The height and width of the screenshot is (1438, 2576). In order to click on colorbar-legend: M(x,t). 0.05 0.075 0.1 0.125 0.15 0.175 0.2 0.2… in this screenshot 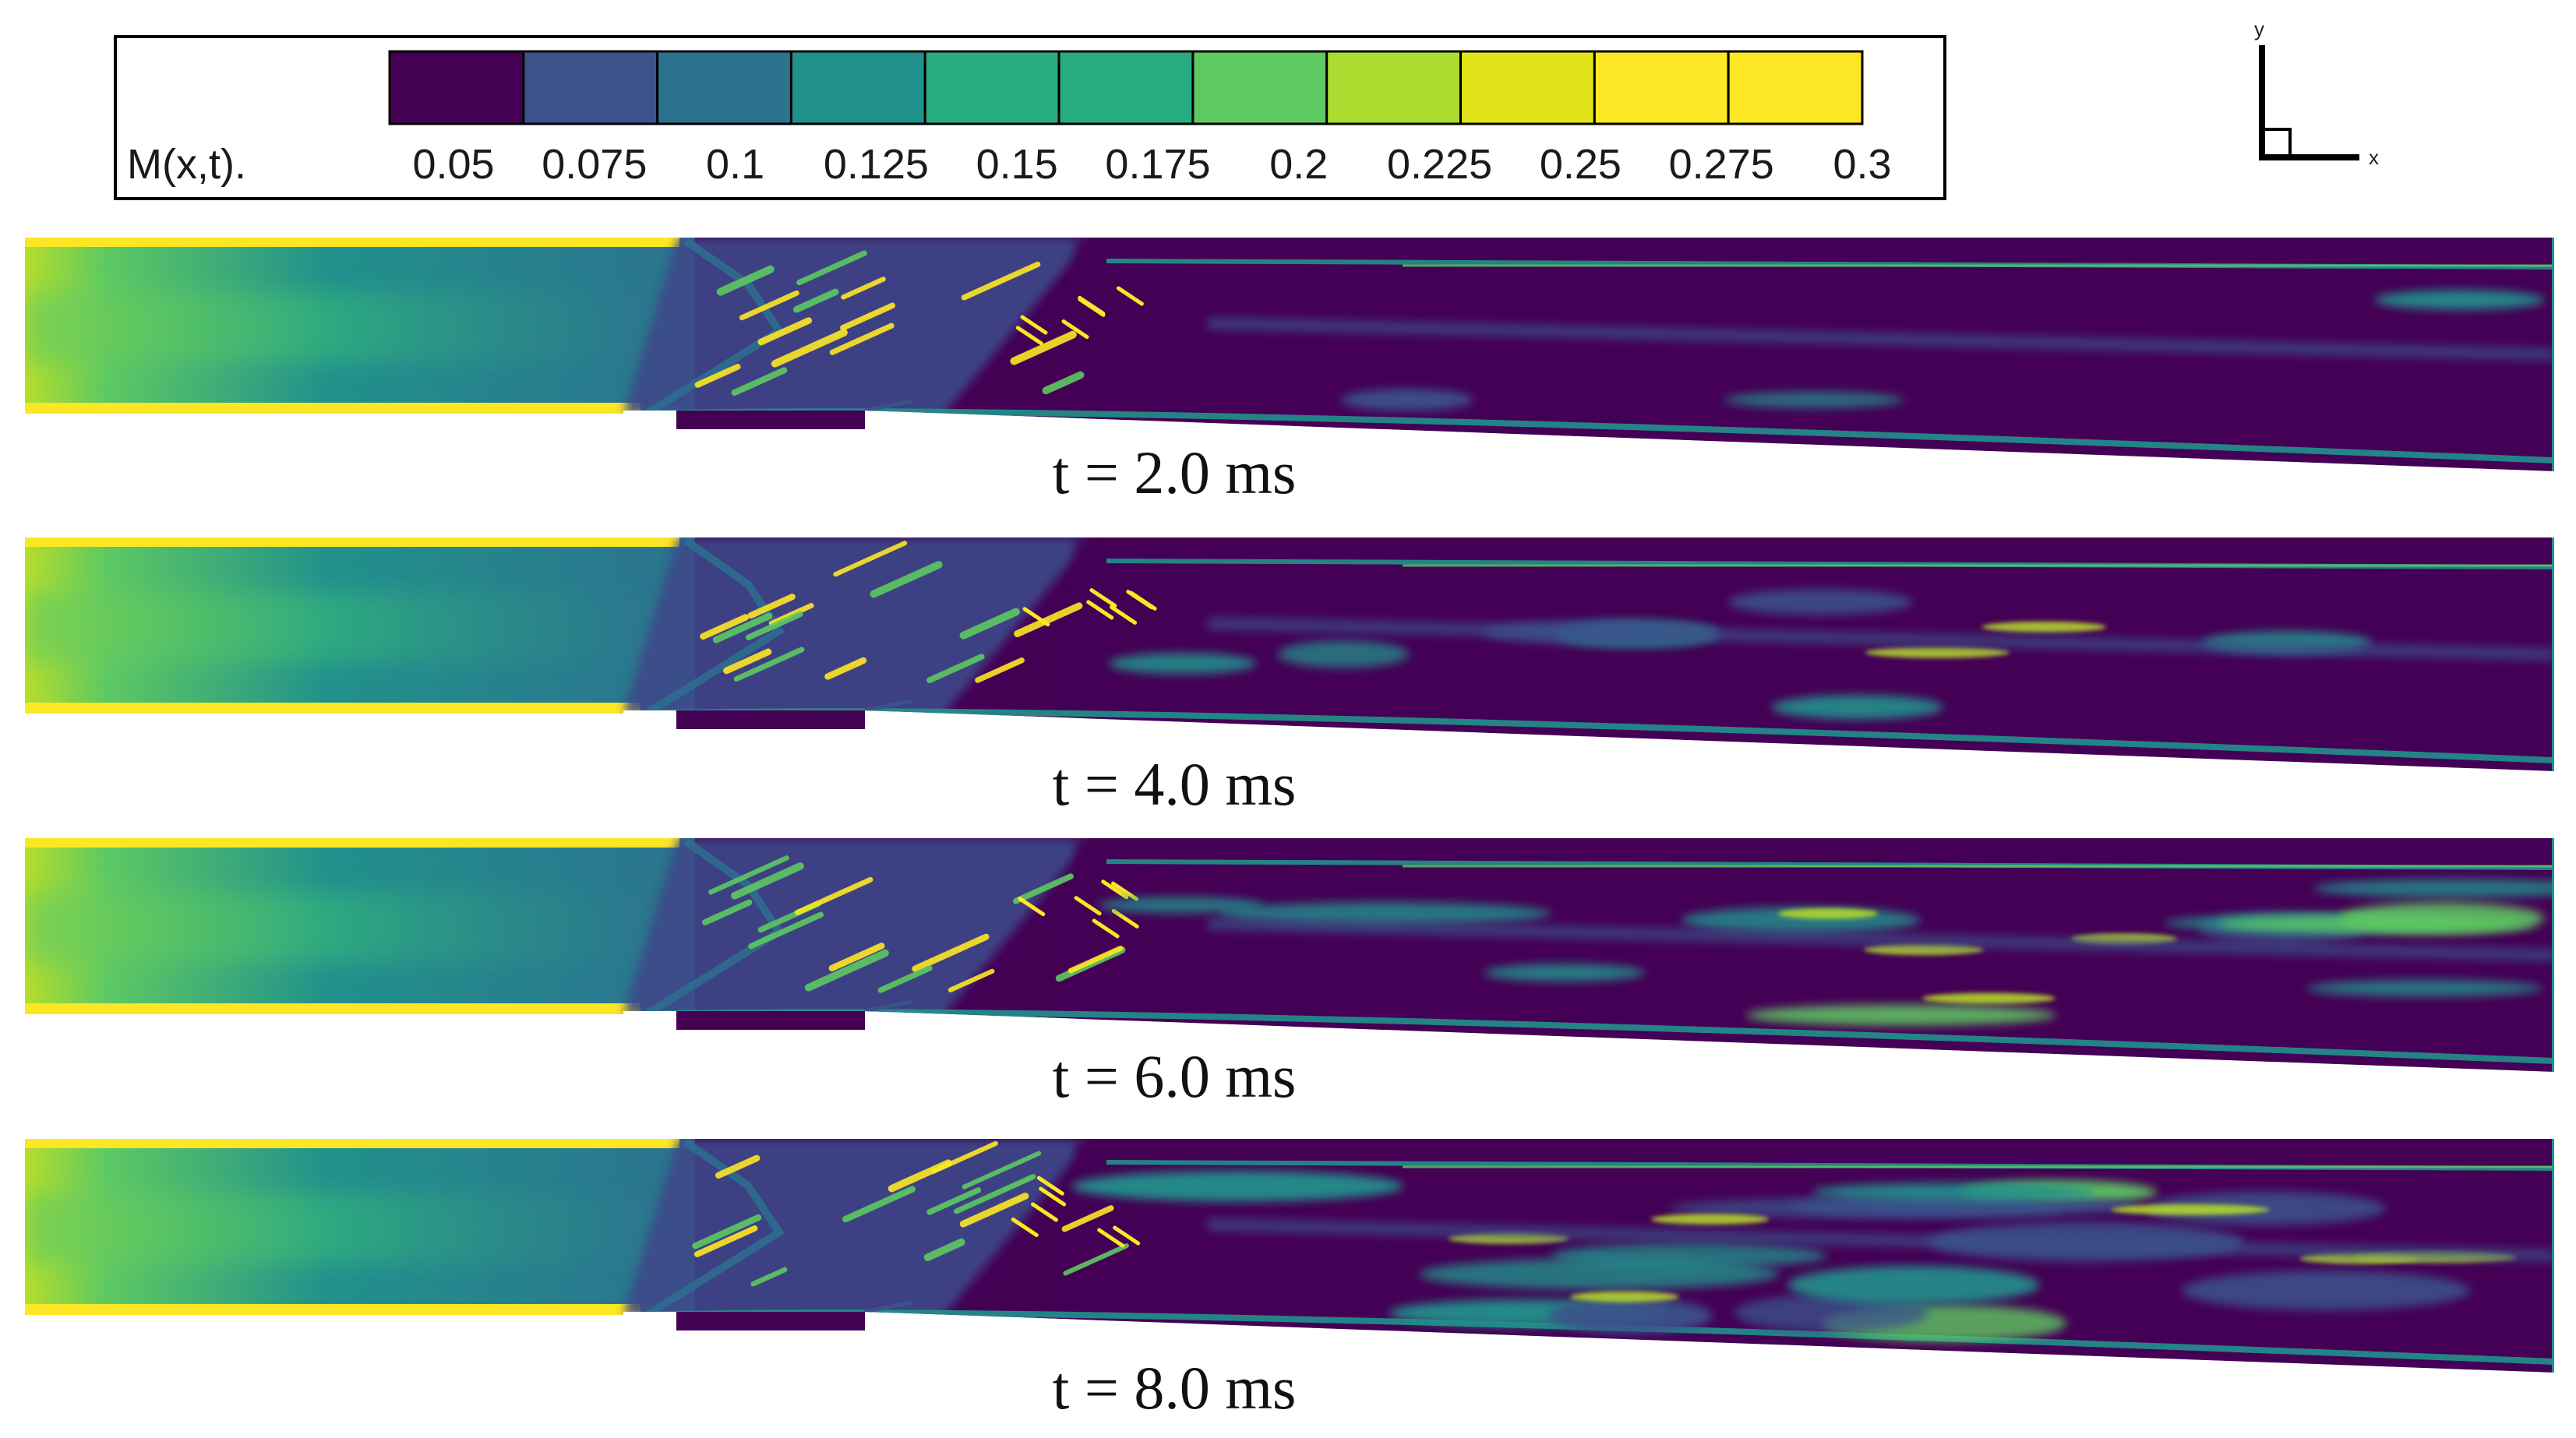, I will do `click(1030, 117)`.